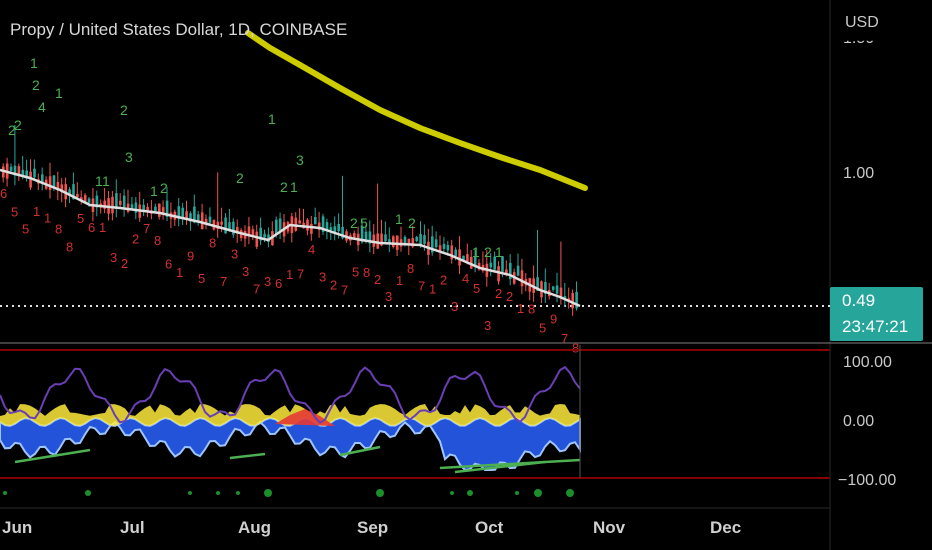 The width and height of the screenshot is (932, 550). What do you see at coordinates (297, 459) in the screenshot?
I see `divergence-lines` at bounding box center [297, 459].